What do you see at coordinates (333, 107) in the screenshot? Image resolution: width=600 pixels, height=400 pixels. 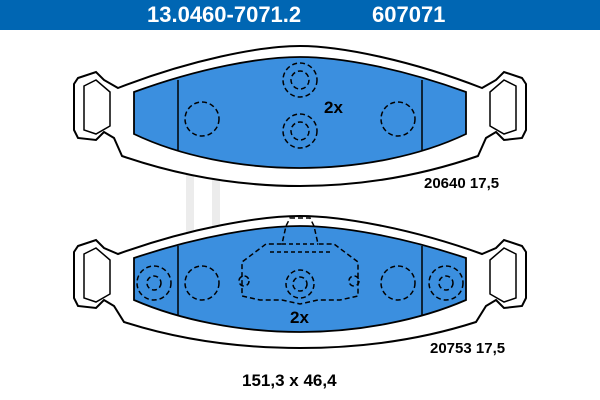 I see `upper-quantity-label: 2x` at bounding box center [333, 107].